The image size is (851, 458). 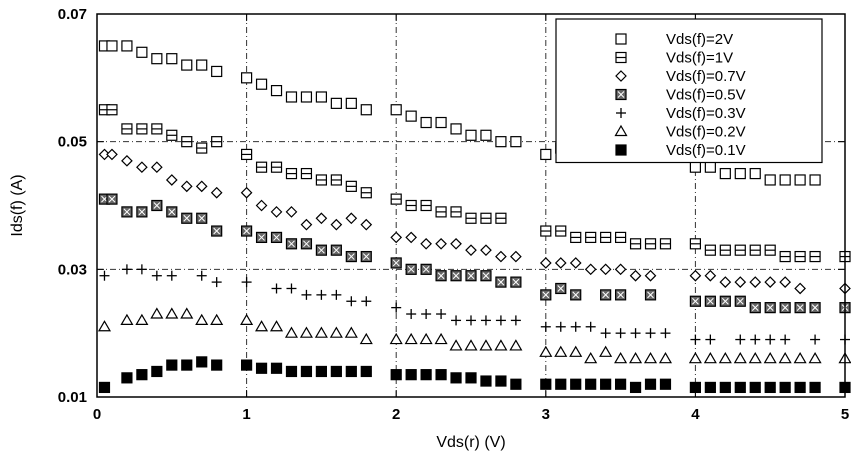 What do you see at coordinates (706, 150) in the screenshot?
I see `legend-label: Vds(f)=0.1V` at bounding box center [706, 150].